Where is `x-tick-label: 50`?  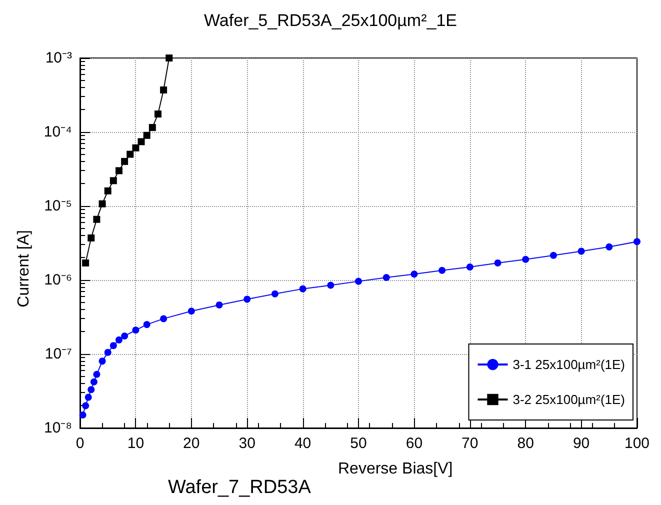 x-tick-label: 50 is located at coordinates (358, 443).